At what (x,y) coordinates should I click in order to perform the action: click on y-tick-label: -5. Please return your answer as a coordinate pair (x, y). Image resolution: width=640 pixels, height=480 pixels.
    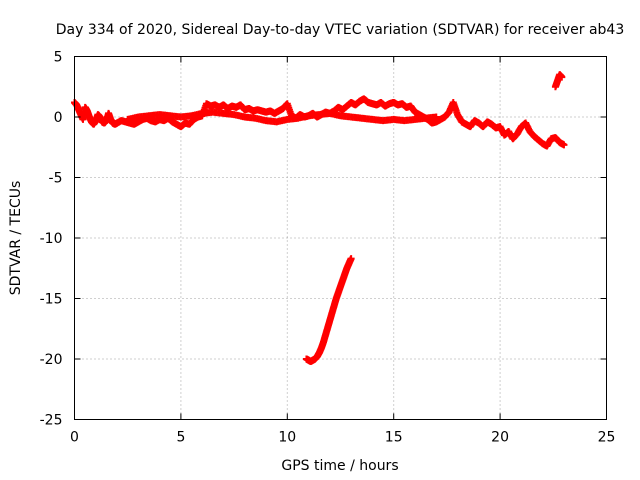
    Looking at the image, I should click on (56, 179).